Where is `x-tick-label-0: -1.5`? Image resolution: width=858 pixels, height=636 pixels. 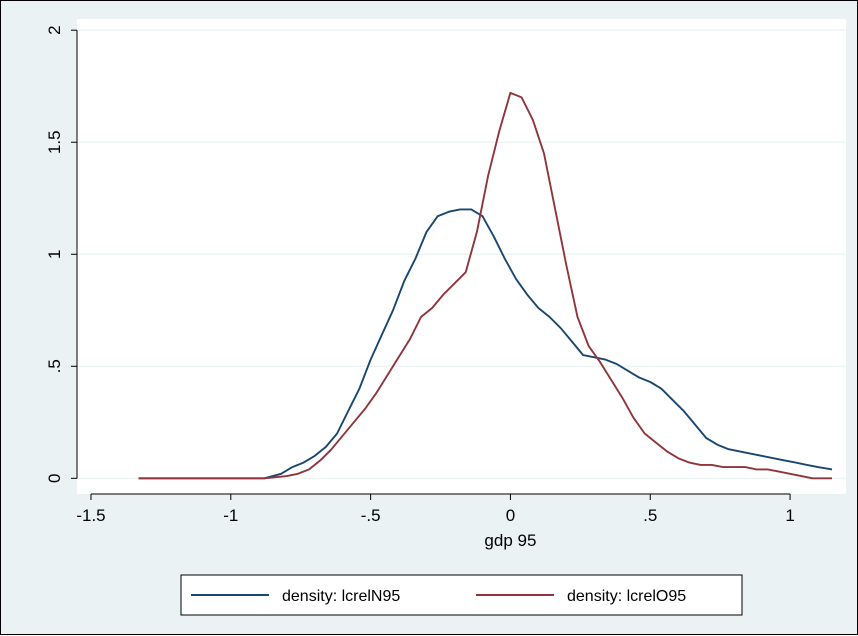
x-tick-label-0: -1.5 is located at coordinates (90, 515).